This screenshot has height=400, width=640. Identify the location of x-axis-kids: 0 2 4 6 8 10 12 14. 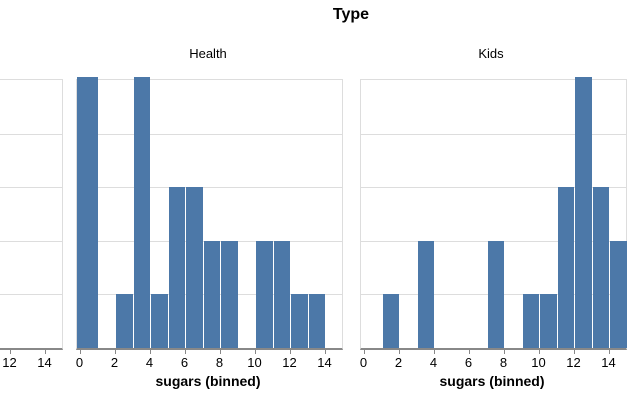
(492, 359).